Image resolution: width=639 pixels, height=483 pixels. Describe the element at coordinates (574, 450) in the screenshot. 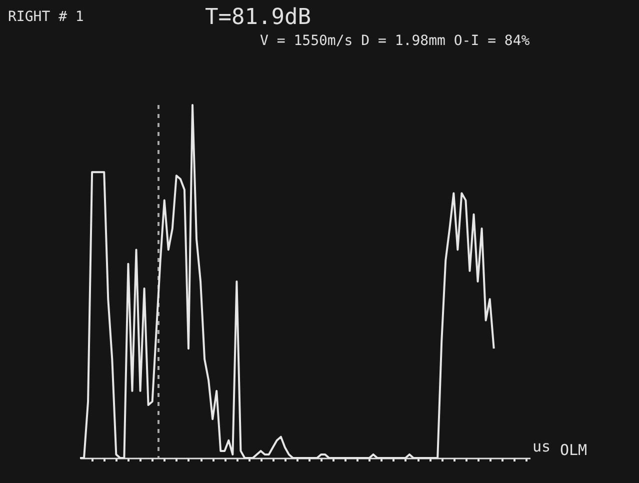

I see `text: OLM` at that location.